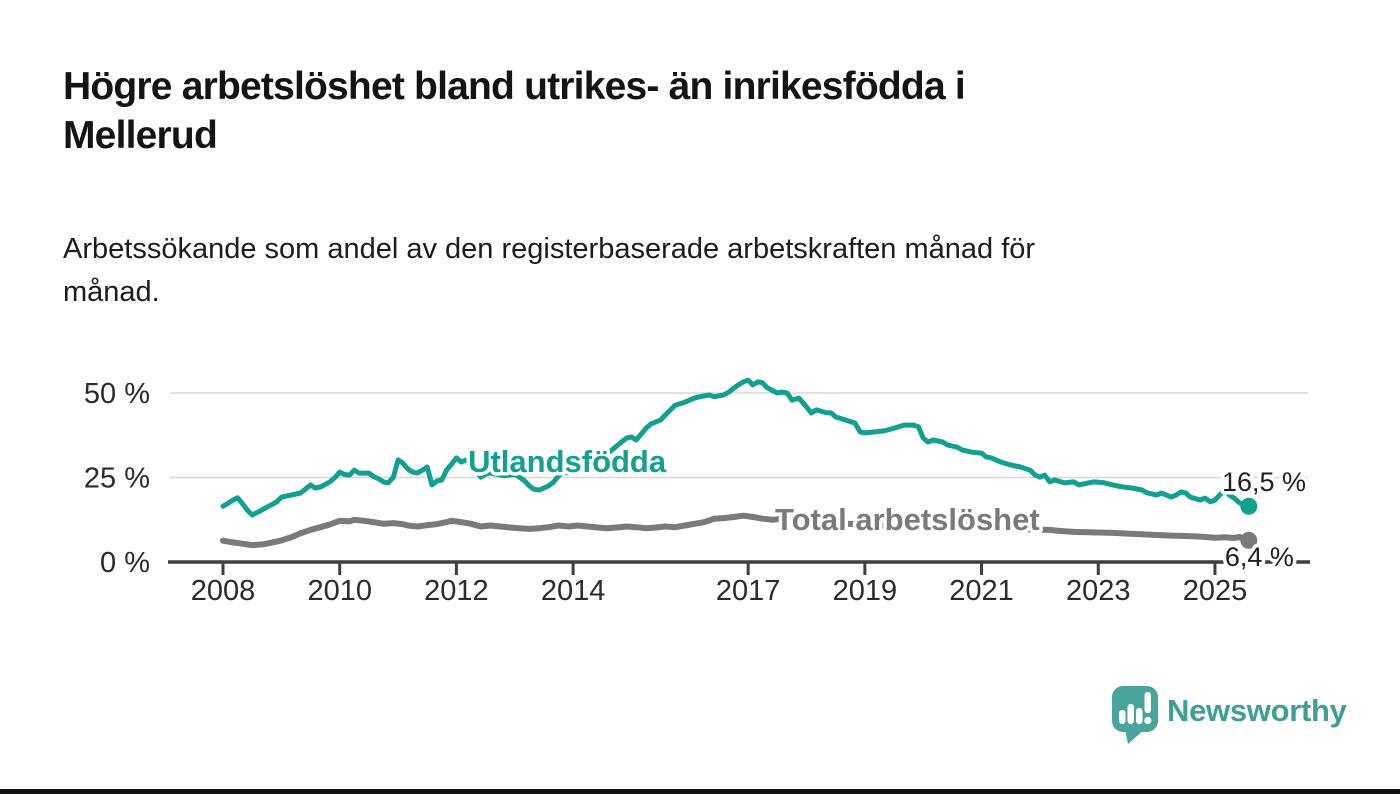 Image resolution: width=1400 pixels, height=794 pixels. I want to click on series-end-dot-utlandsfodda, so click(1249, 506).